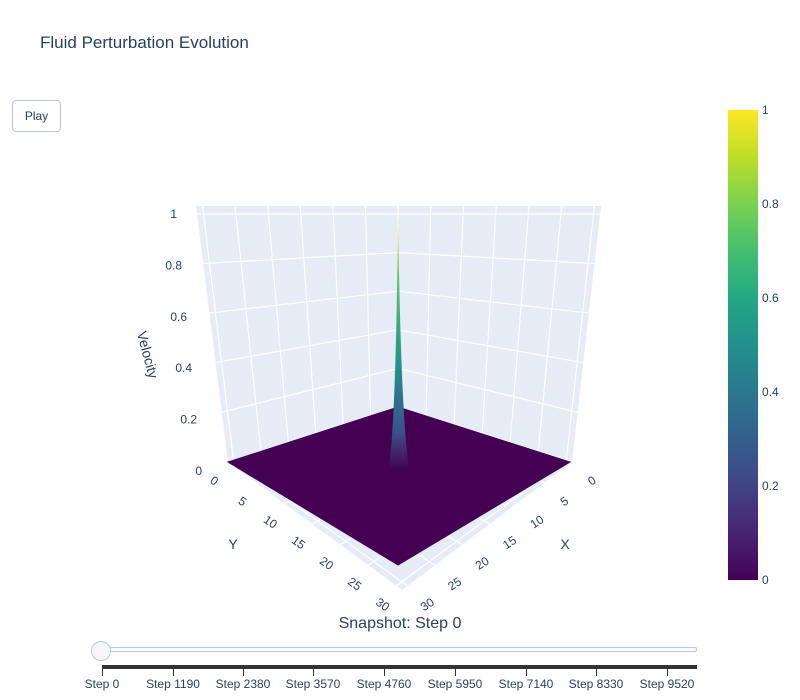 The width and height of the screenshot is (800, 700). I want to click on slider-step-label: Step 5950, so click(455, 684).